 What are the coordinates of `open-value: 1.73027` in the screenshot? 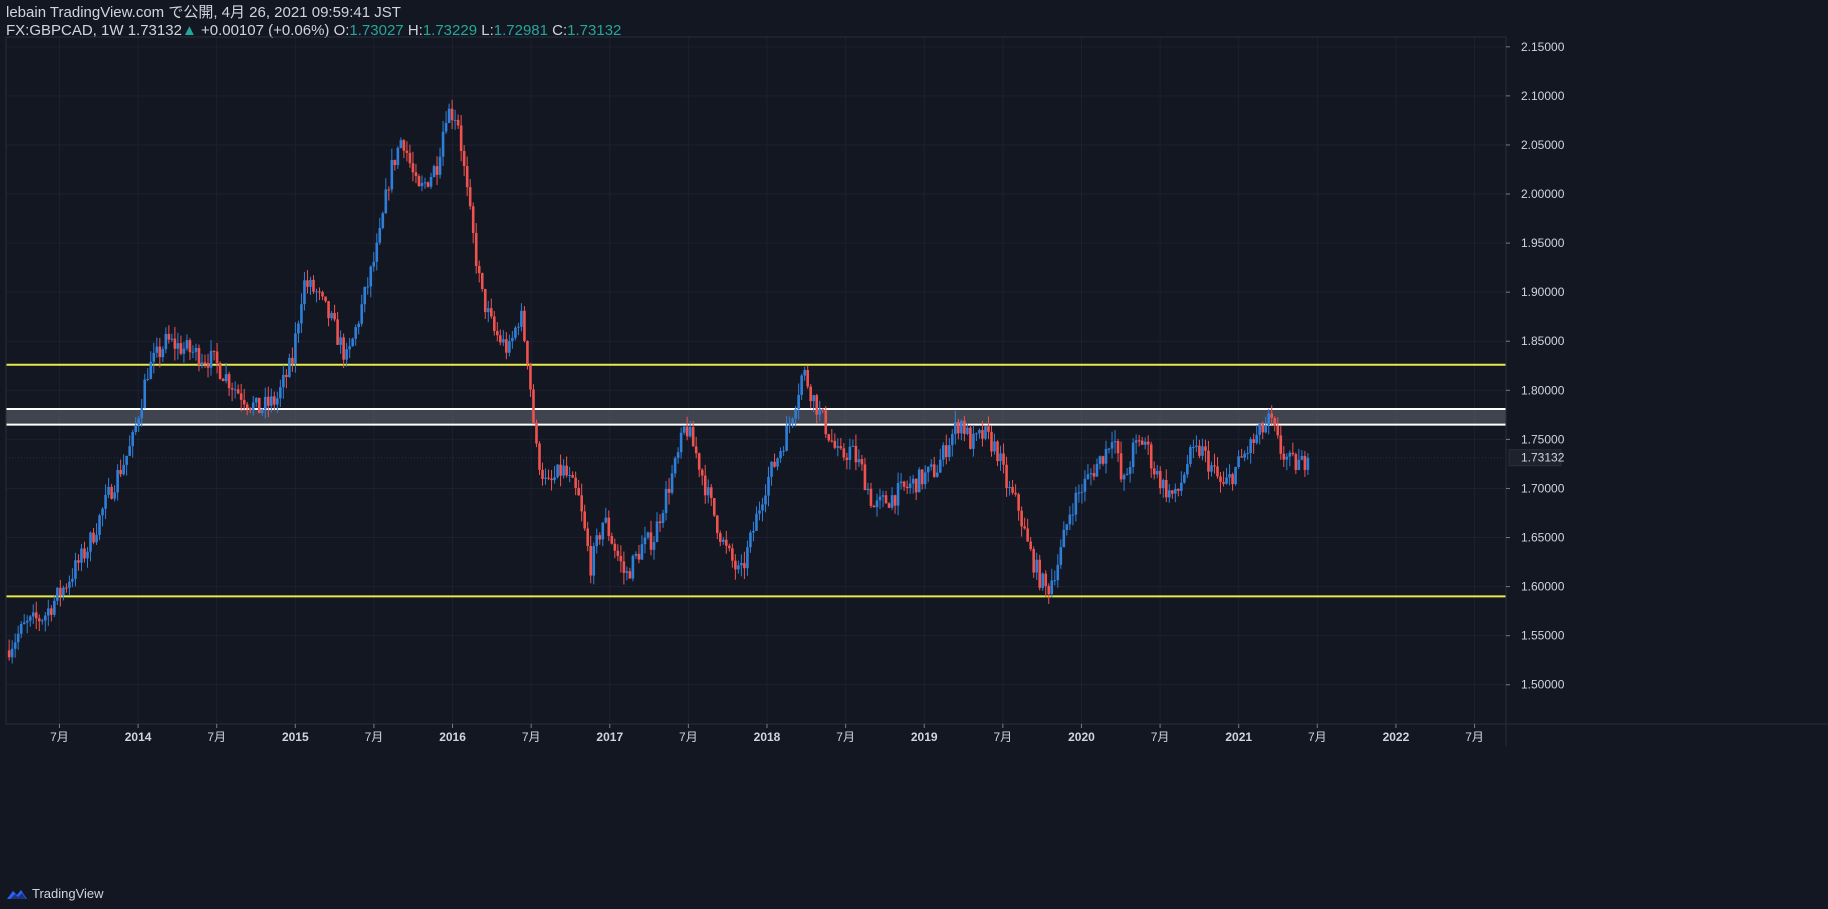 It's located at (376, 30).